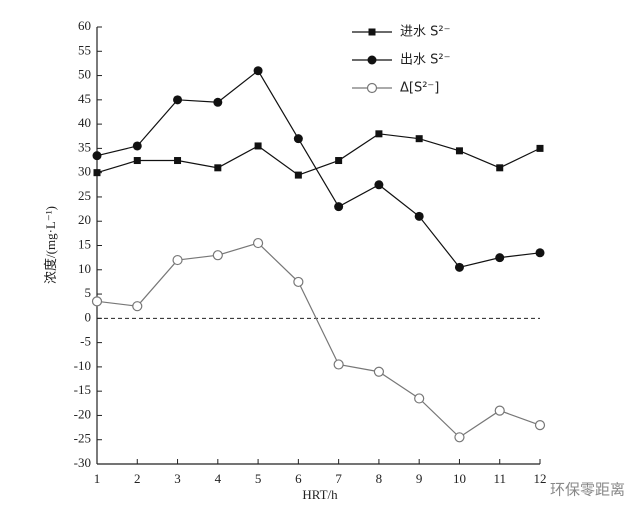 The height and width of the screenshot is (521, 640). Describe the element at coordinates (338, 478) in the screenshot. I see `x-tick-label: 7` at that location.